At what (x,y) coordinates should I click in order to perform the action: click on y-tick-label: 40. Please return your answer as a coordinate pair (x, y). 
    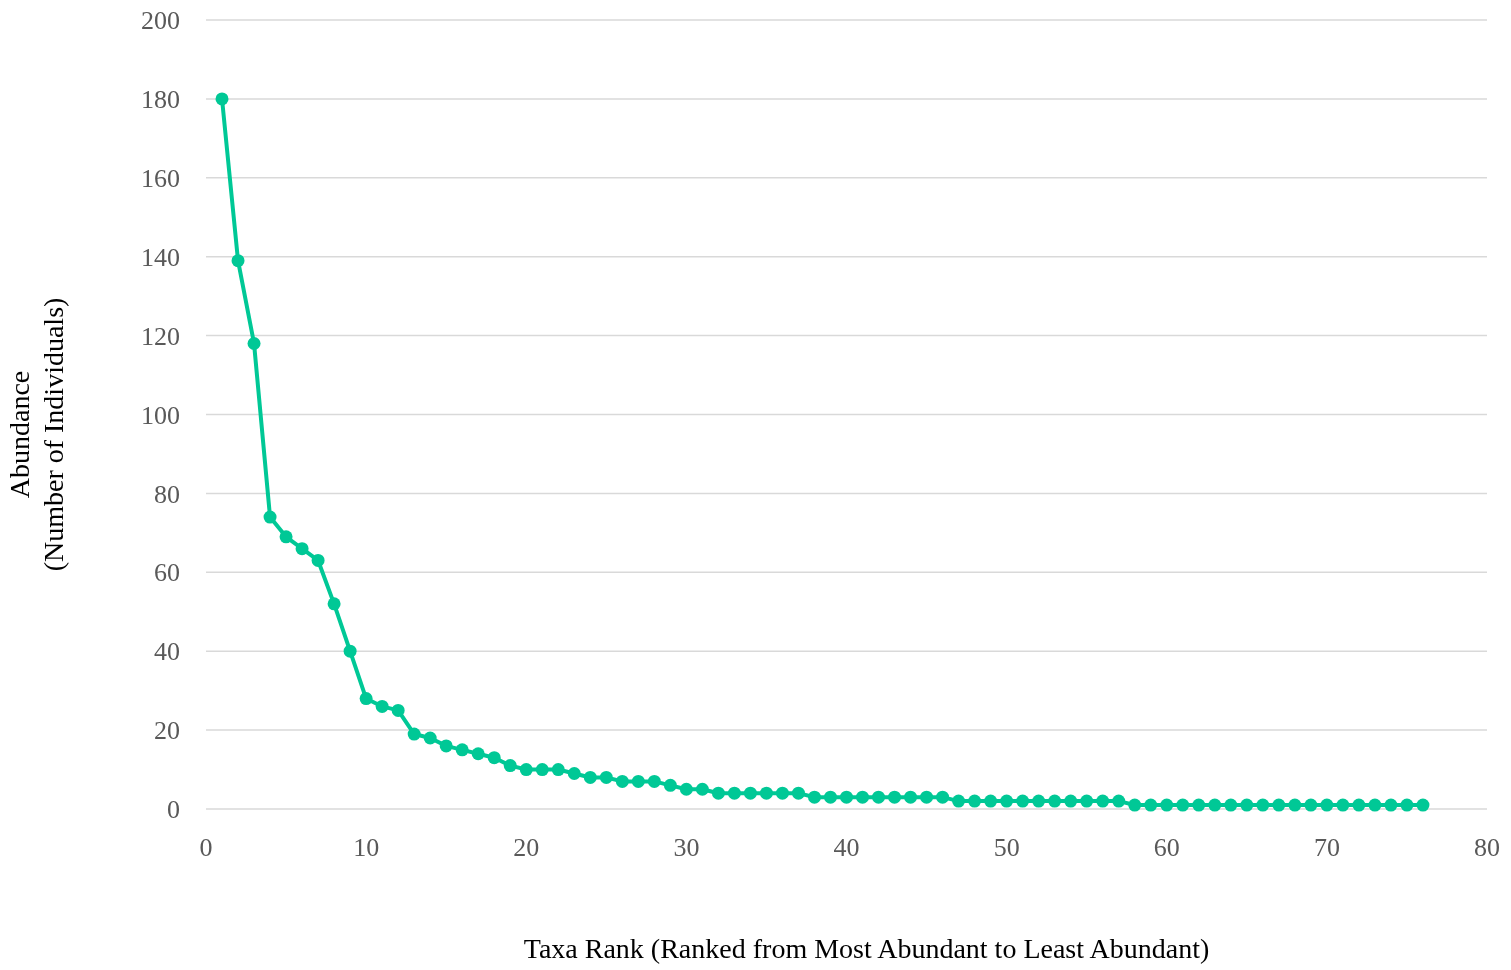
    Looking at the image, I should click on (167, 652).